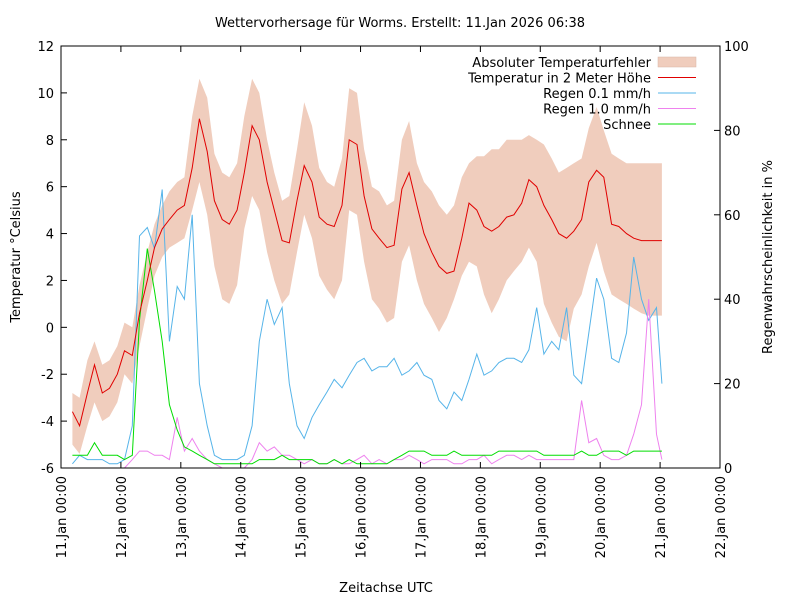  What do you see at coordinates (481, 517) in the screenshot?
I see `x-tick-label: 18.Jan 00:00` at bounding box center [481, 517].